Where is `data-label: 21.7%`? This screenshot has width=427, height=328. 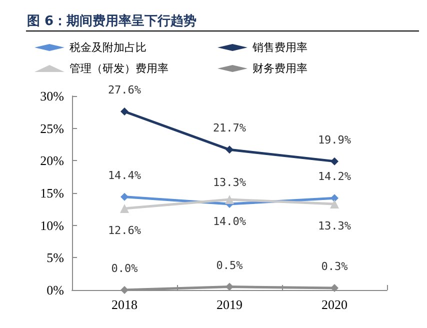 data-label: 21.7% is located at coordinates (229, 128).